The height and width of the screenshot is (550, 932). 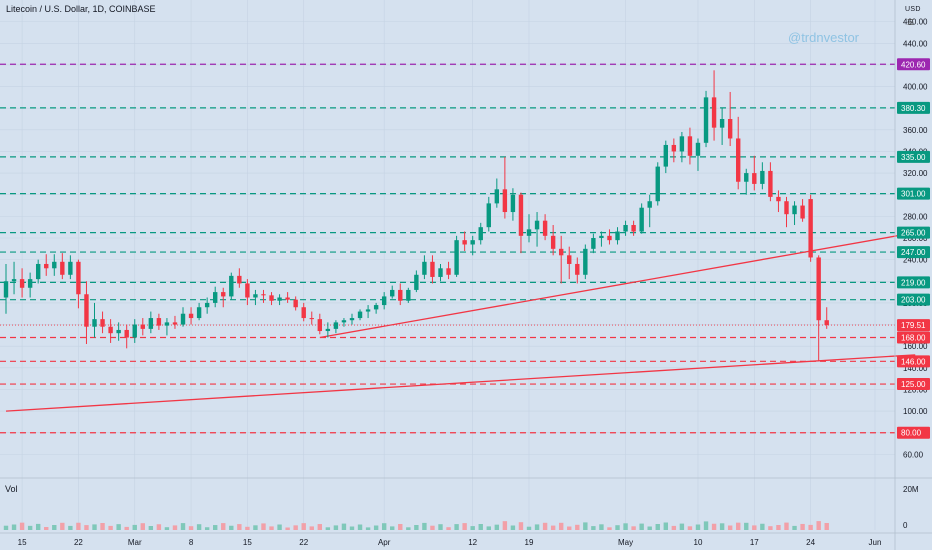 What do you see at coordinates (416, 525) in the screenshot?
I see `volume-bars` at bounding box center [416, 525].